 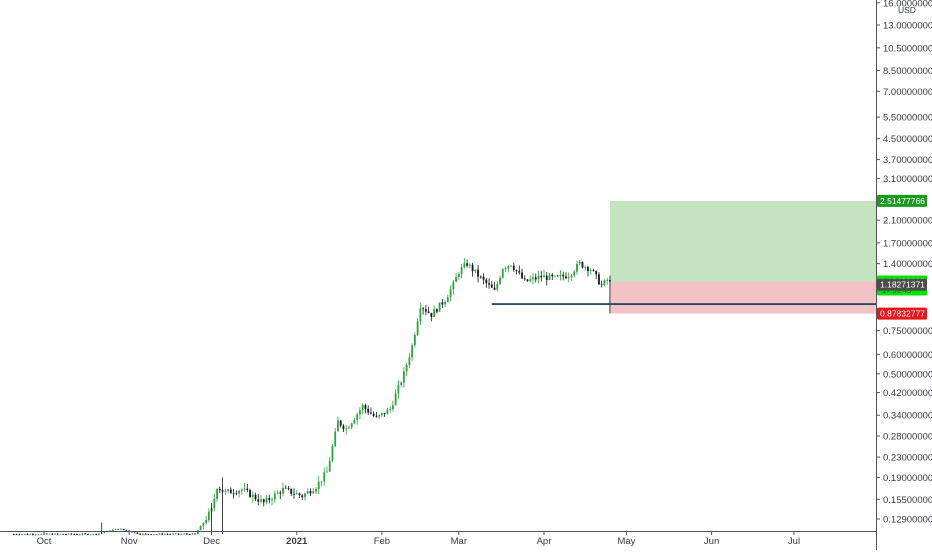 I want to click on profit-zone, so click(x=742, y=241).